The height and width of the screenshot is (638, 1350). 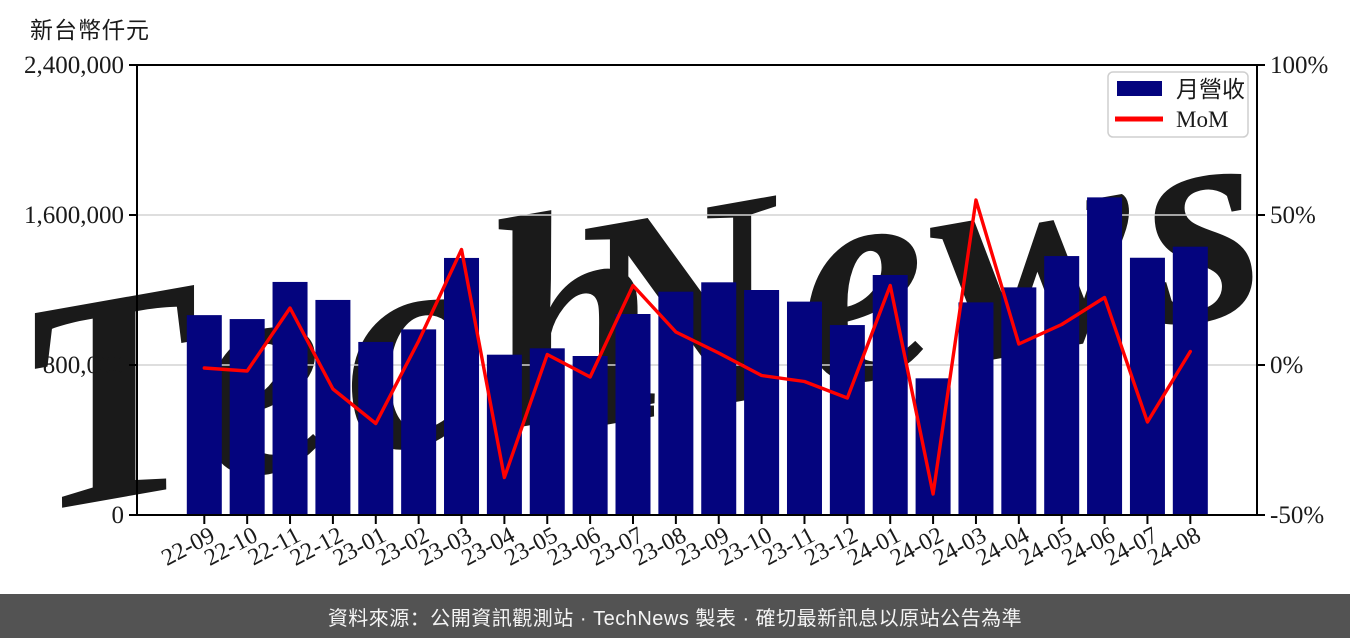 I want to click on left-tick-label: 2,400,000, so click(x=74, y=65).